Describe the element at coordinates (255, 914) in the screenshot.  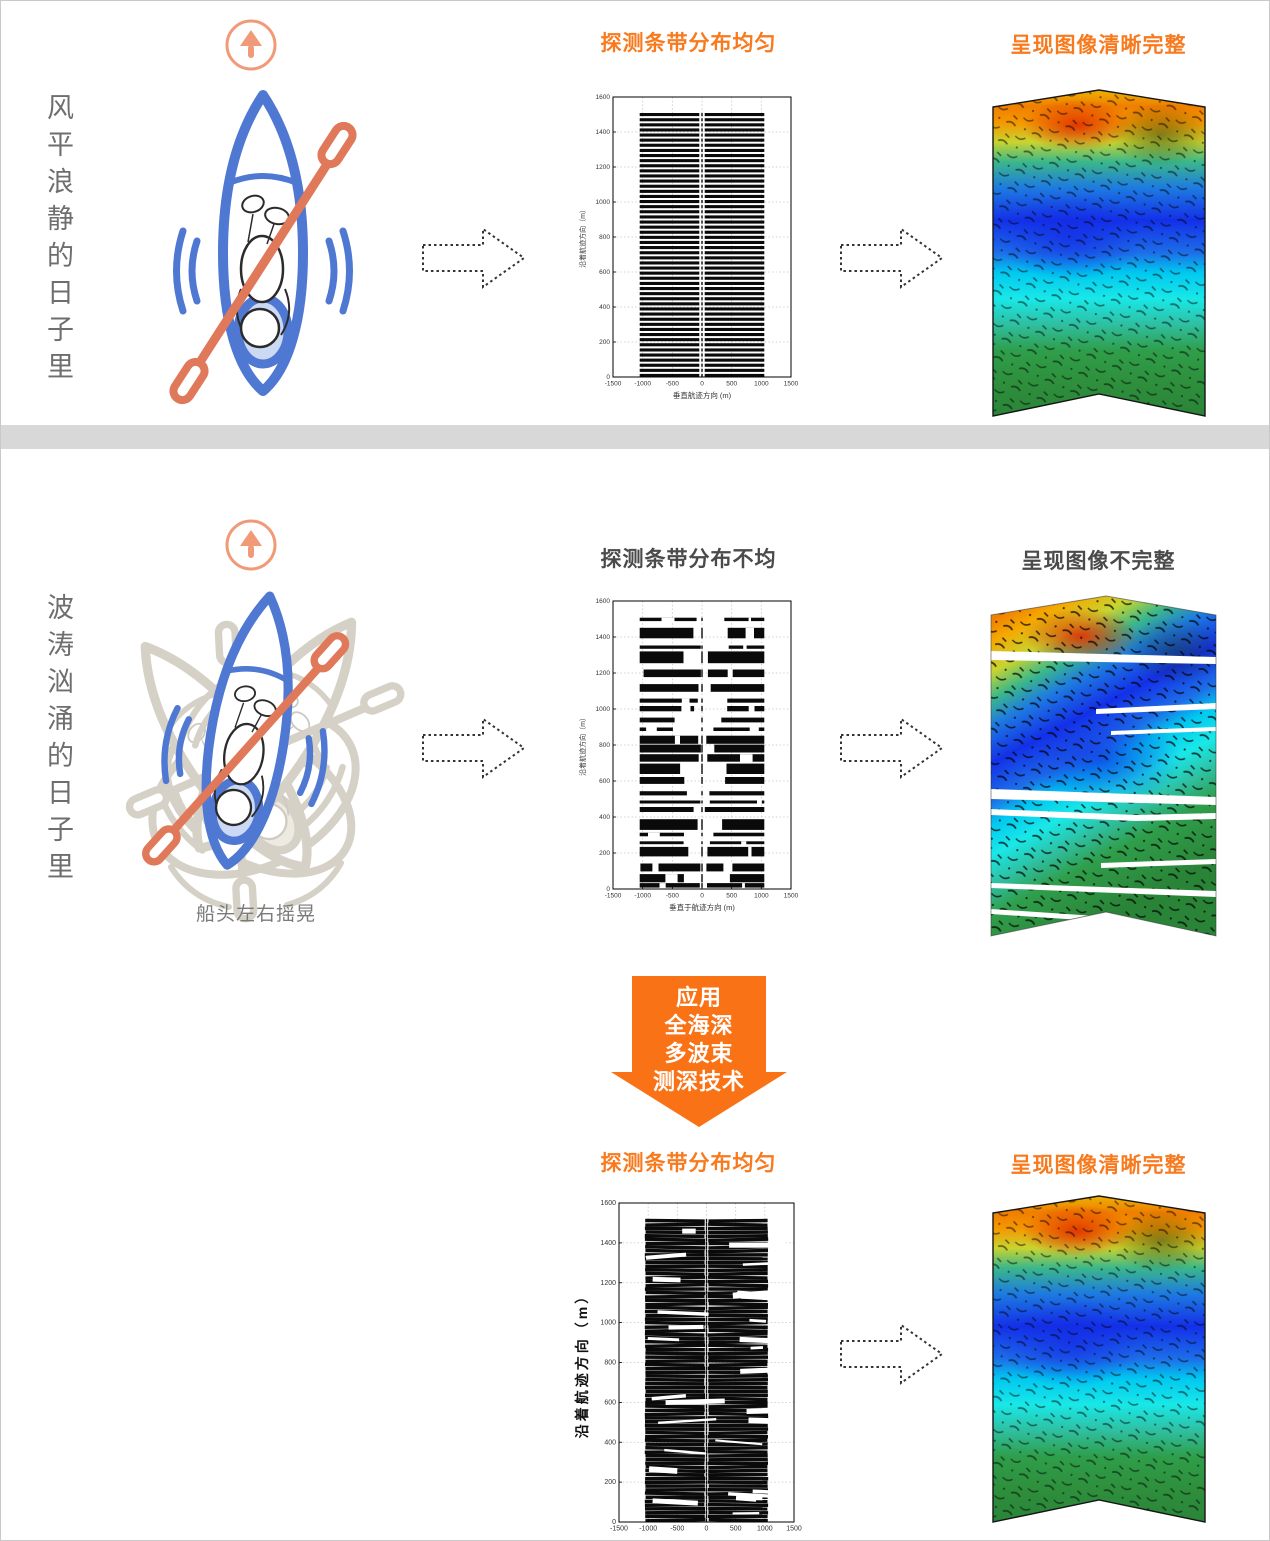
I see `boat-caption: 船头左右摇晃` at that location.